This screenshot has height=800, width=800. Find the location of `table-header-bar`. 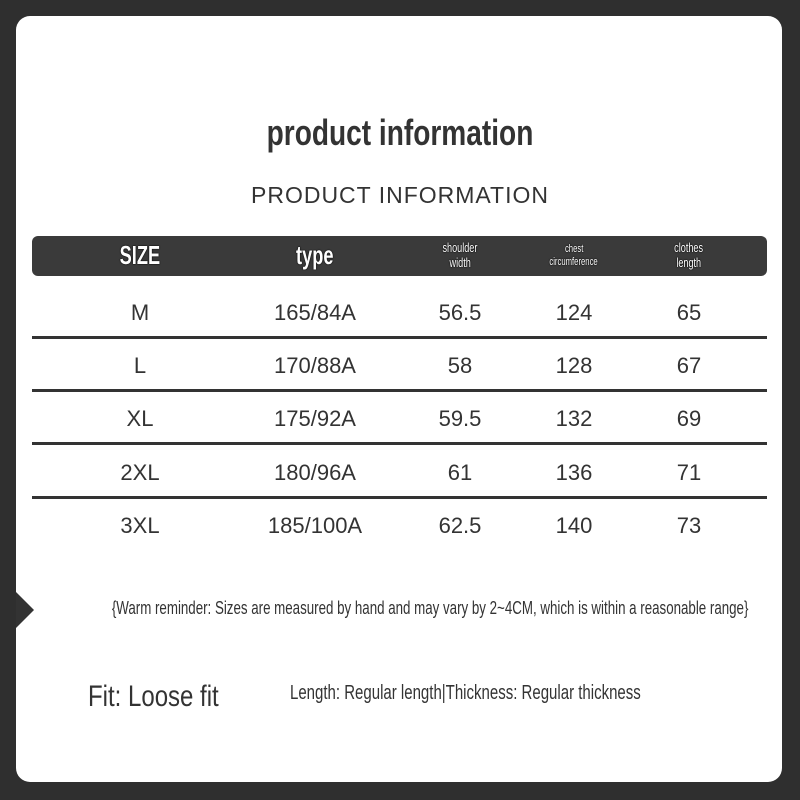

table-header-bar is located at coordinates (399, 256).